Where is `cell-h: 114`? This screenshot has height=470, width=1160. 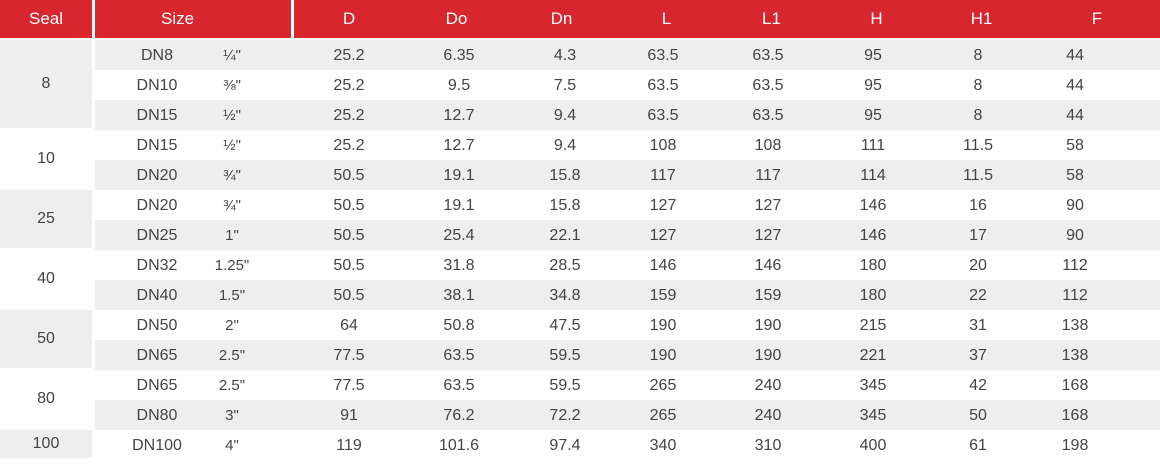 cell-h: 114 is located at coordinates (873, 175).